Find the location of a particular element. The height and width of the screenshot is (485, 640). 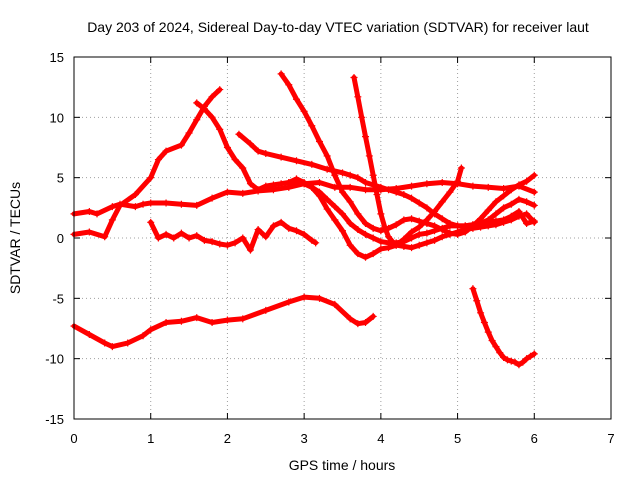

x-tick-label: 0 is located at coordinates (73, 438).